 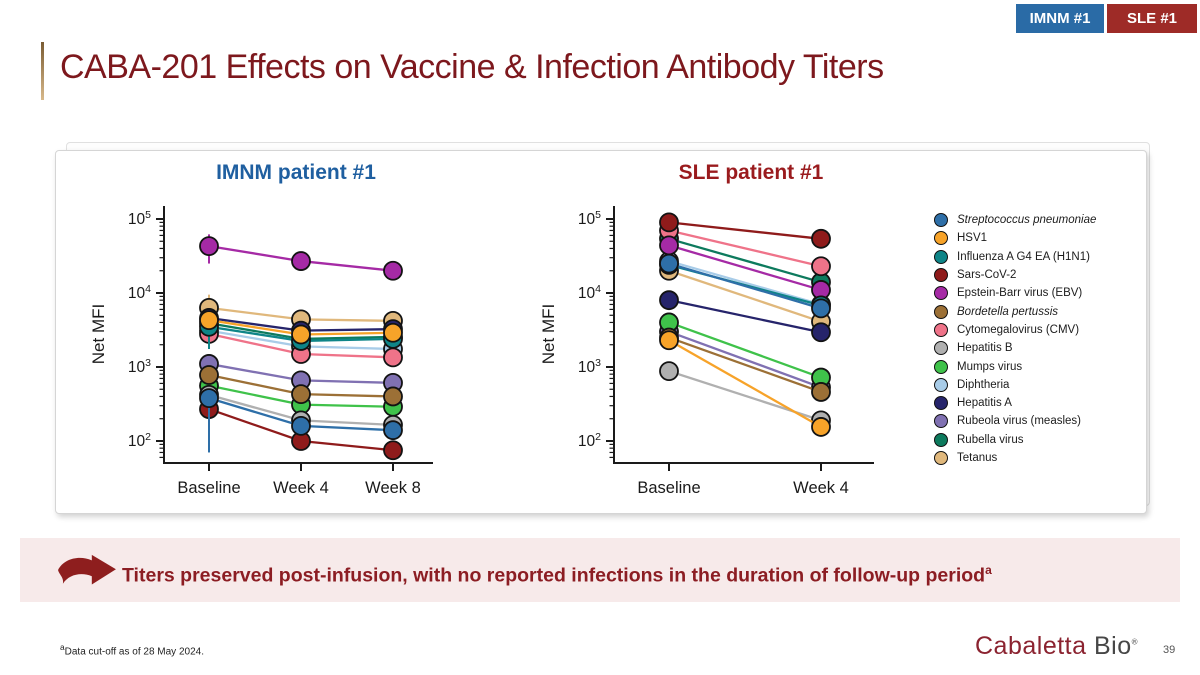 I want to click on legend-item: Diphtheria, so click(x=1015, y=385).